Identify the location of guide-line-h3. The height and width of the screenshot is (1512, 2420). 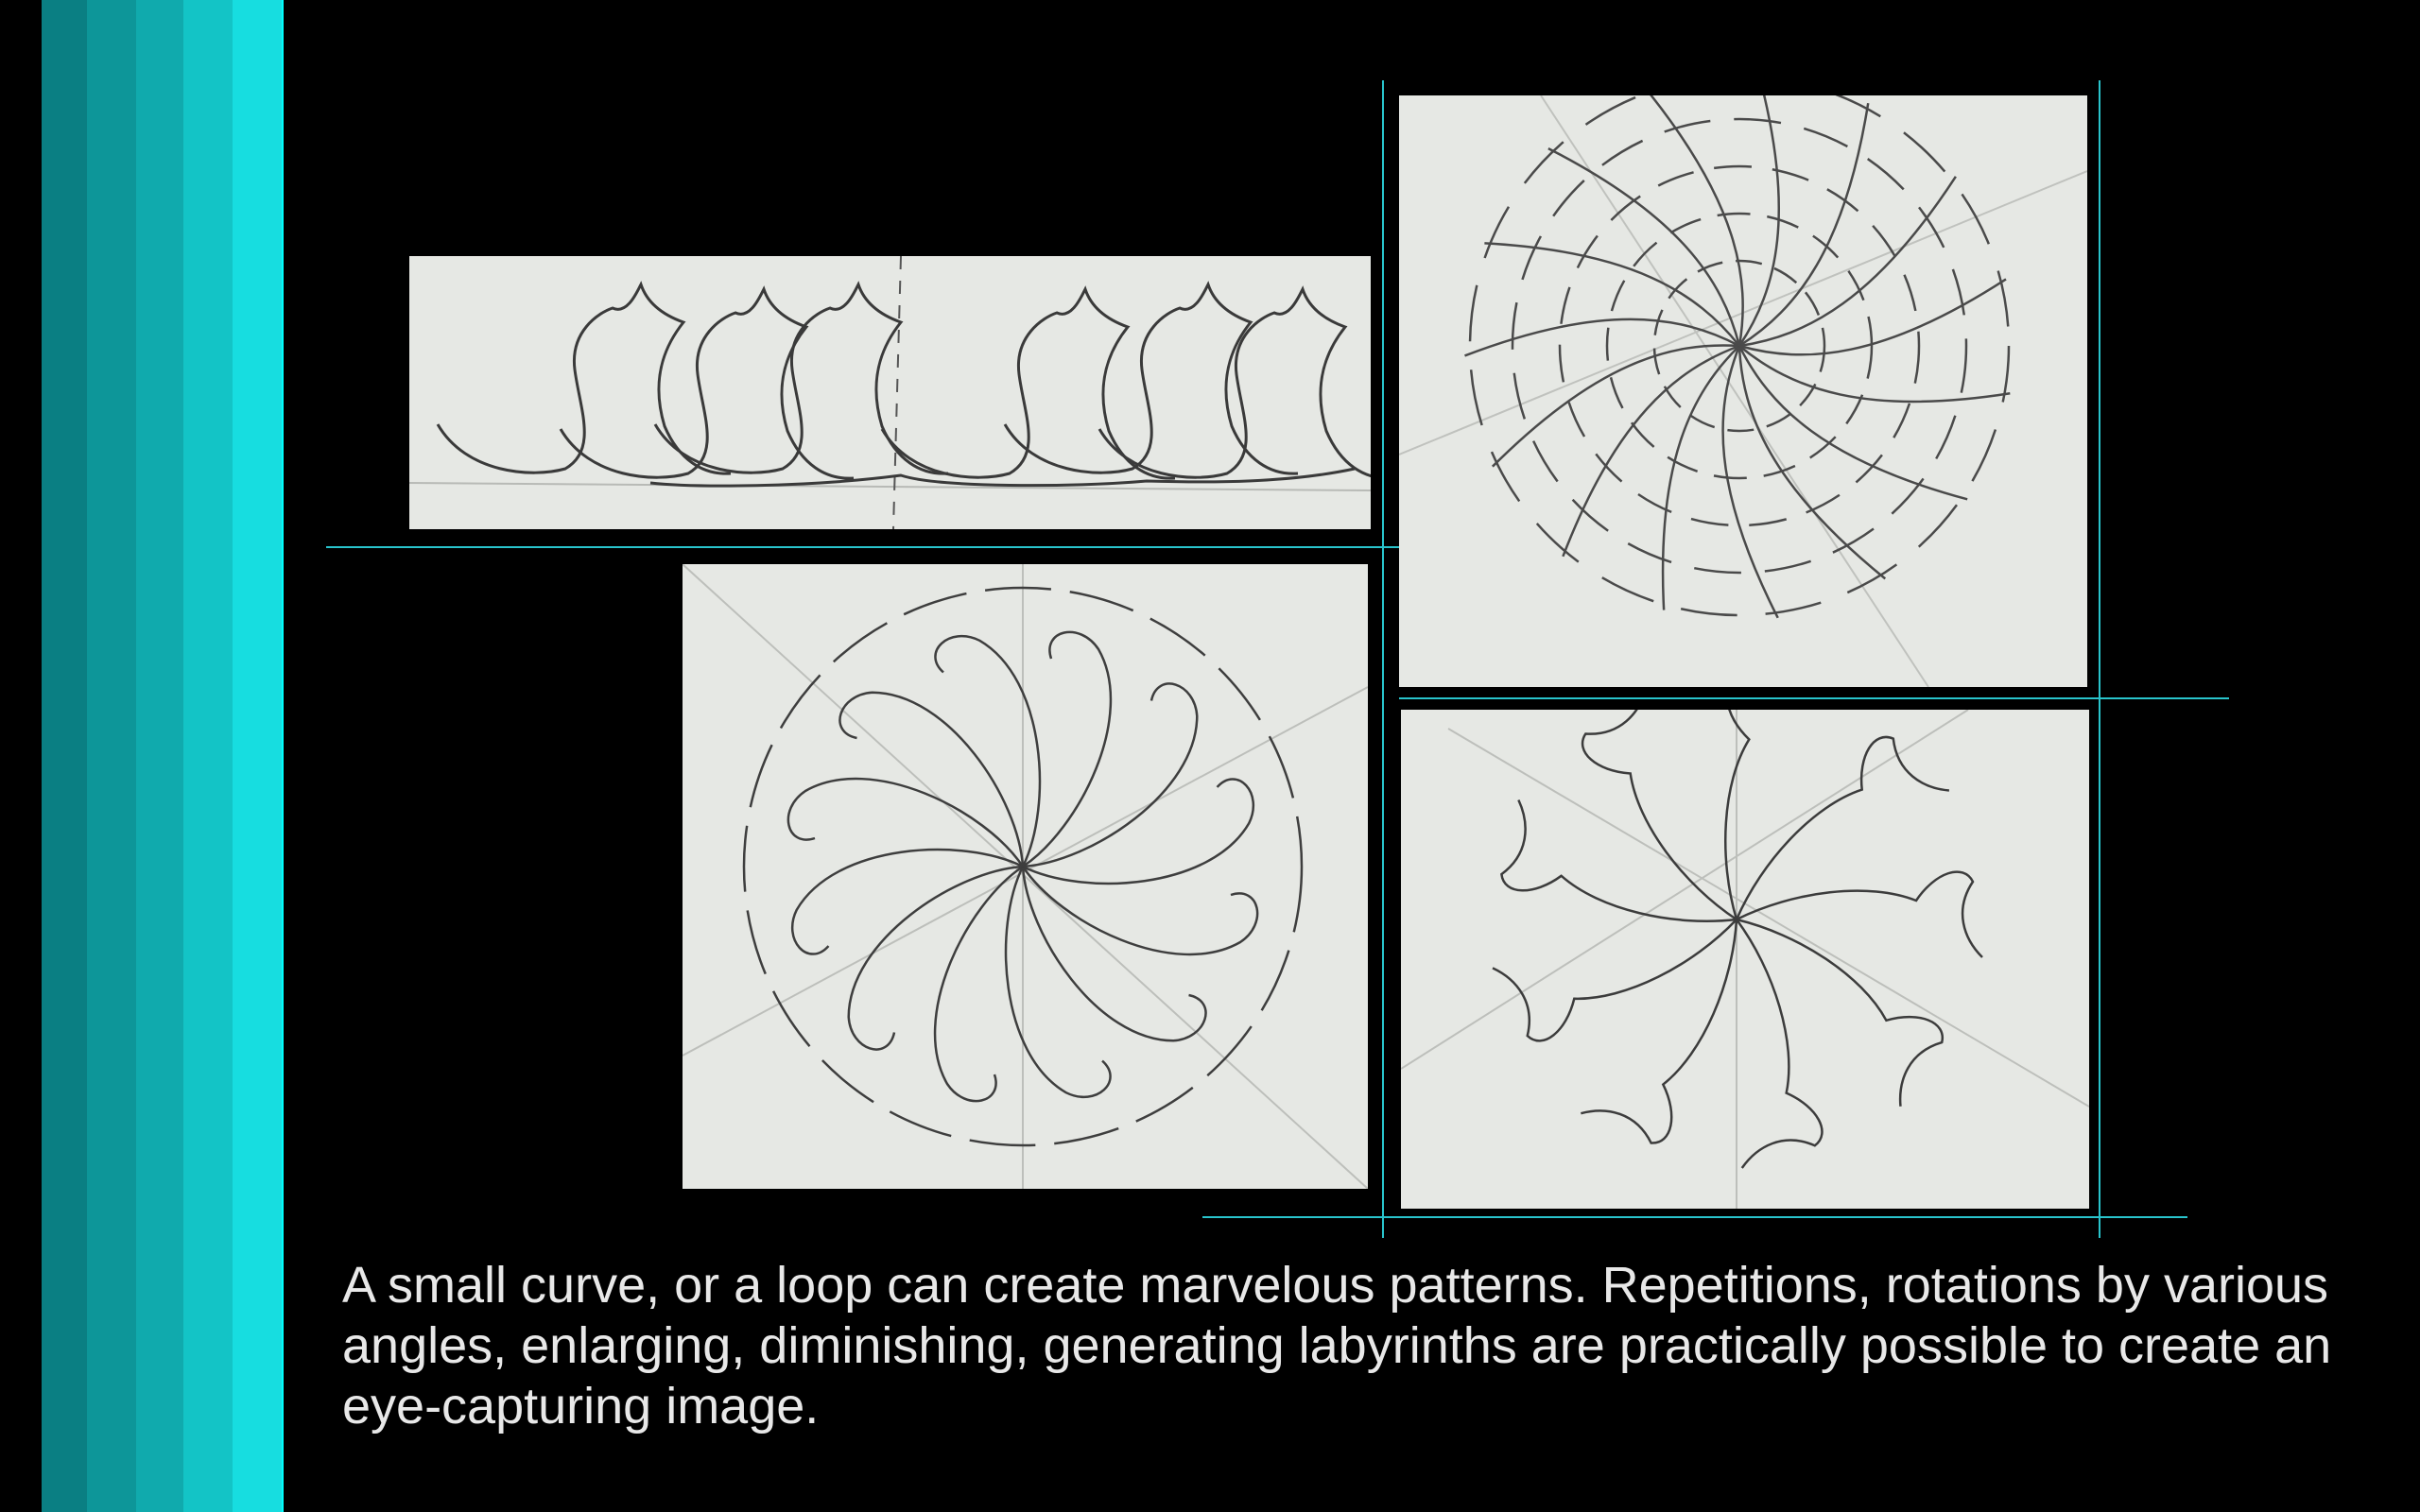
(1694, 1217).